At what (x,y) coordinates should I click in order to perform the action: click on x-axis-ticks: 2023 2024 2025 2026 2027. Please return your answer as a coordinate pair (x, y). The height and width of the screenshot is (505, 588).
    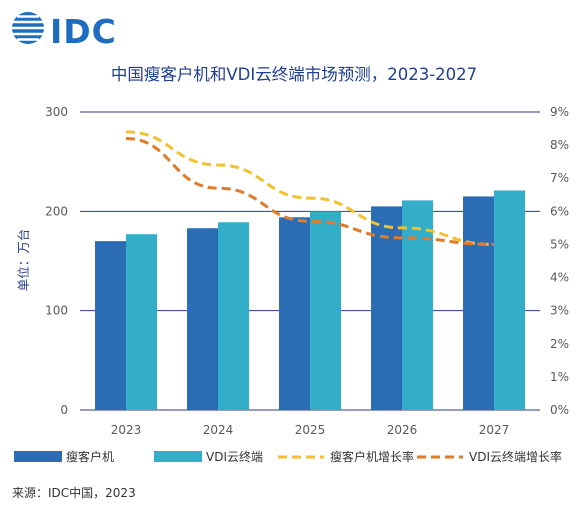
    Looking at the image, I should click on (310, 430).